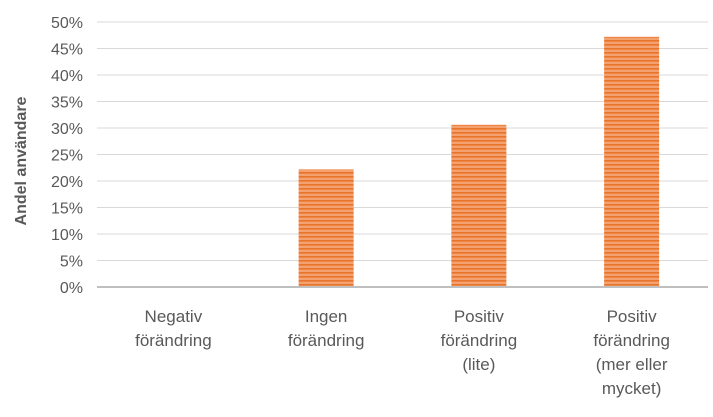 The height and width of the screenshot is (417, 713). I want to click on y-tick-label: 35%, so click(67, 103).